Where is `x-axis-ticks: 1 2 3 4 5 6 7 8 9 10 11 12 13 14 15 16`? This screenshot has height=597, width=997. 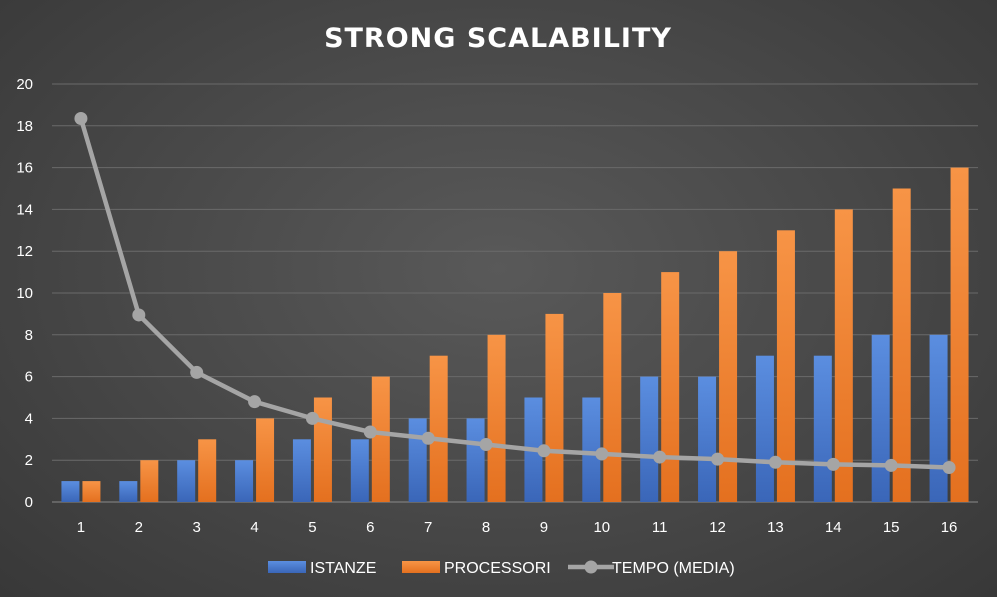 x-axis-ticks: 1 2 3 4 5 6 7 8 9 10 11 12 13 14 15 16 is located at coordinates (517, 527).